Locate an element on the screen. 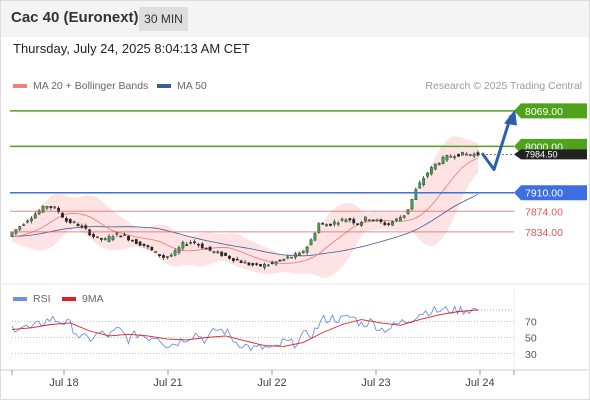 Image resolution: width=590 pixels, height=400 pixels. level-pivot-3: 7910.00 is located at coordinates (298, 193).